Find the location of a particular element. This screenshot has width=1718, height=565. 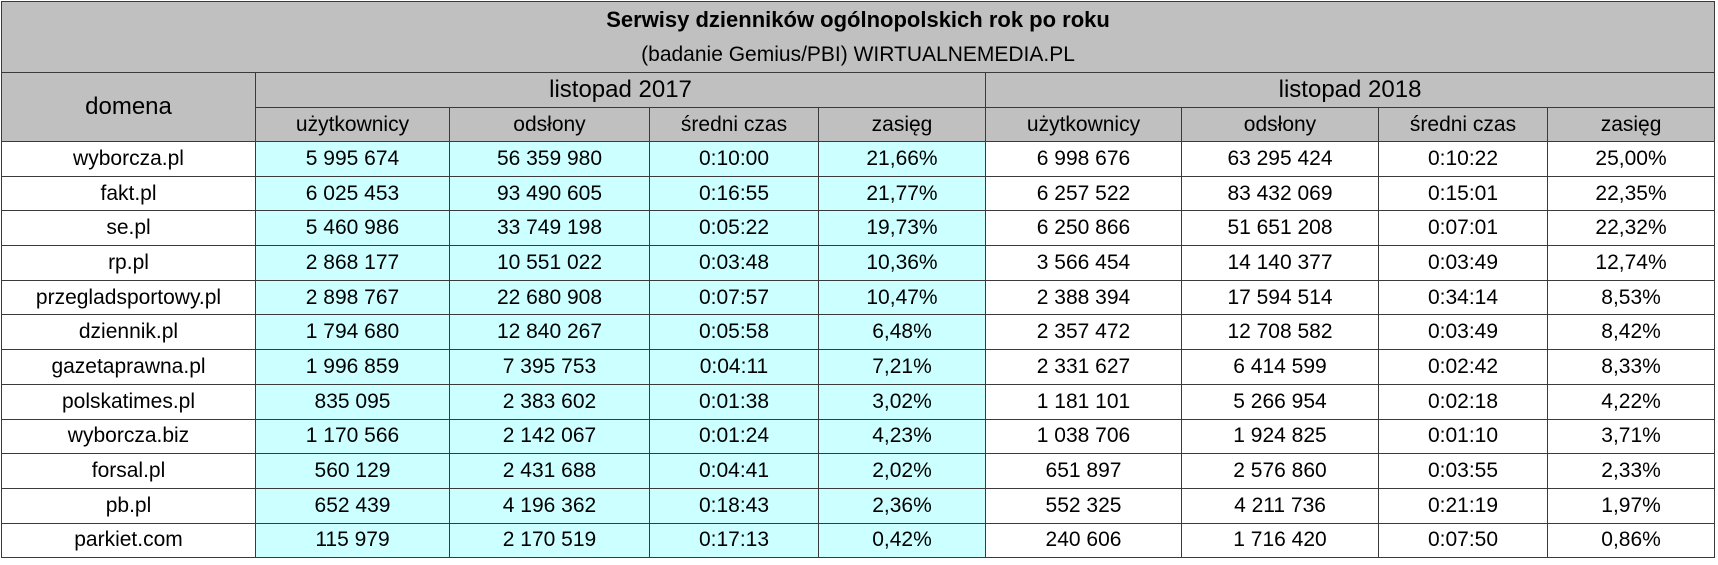

cell-reach-2017: 21,66% is located at coordinates (902, 159).